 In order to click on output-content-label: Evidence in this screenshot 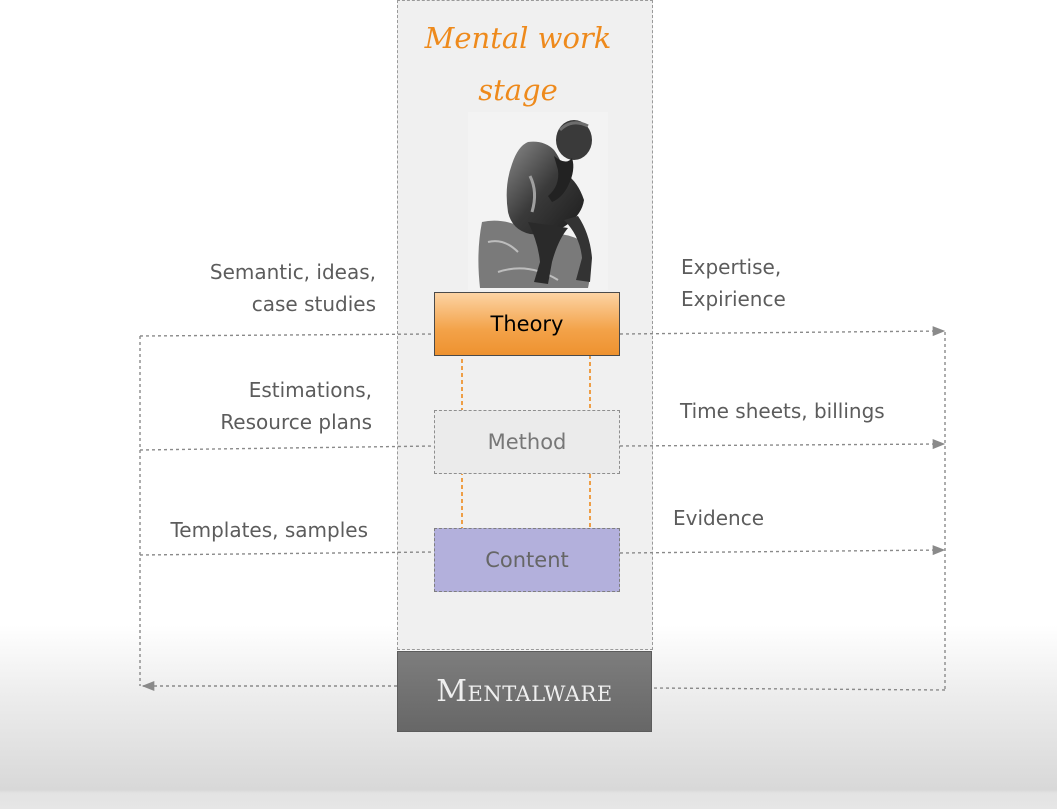, I will do `click(719, 518)`.